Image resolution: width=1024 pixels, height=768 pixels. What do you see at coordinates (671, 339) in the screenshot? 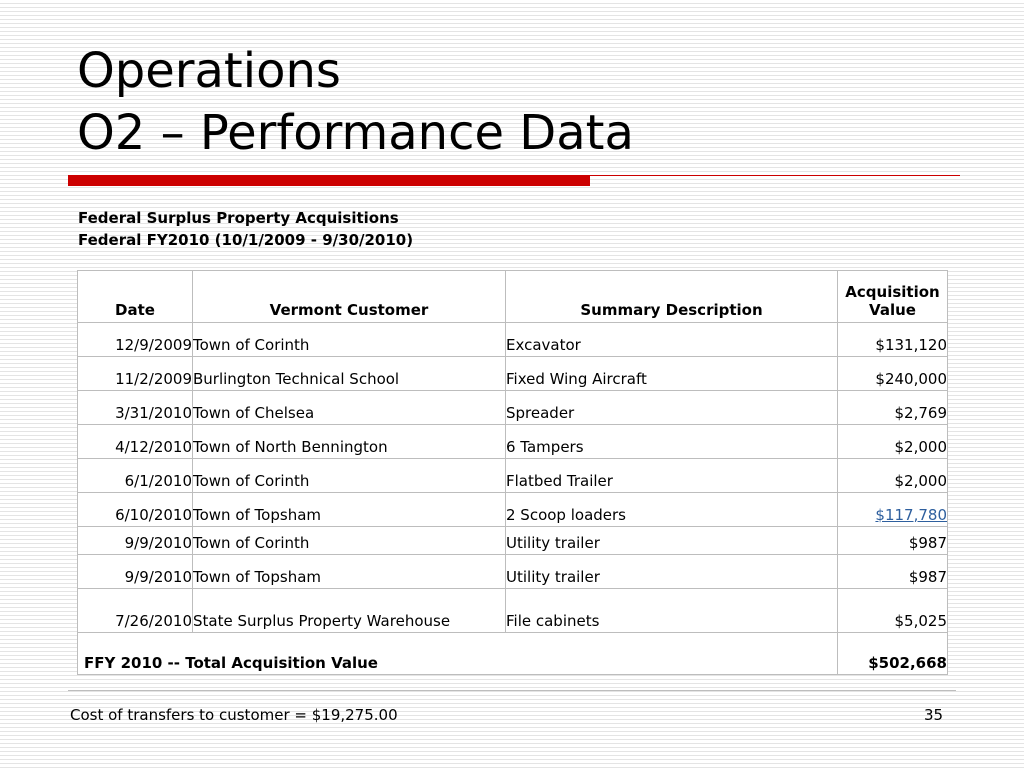
I see `cell-description: Excavator` at bounding box center [671, 339].